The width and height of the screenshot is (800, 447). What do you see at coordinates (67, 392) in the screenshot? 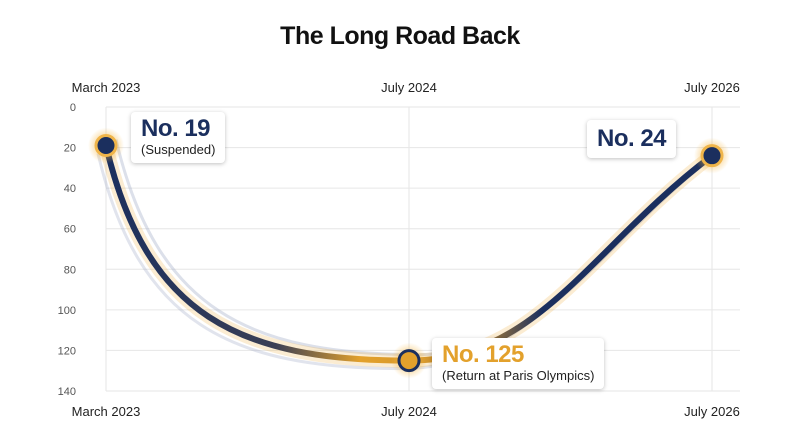
I see `y-tick-label: 140` at bounding box center [67, 392].